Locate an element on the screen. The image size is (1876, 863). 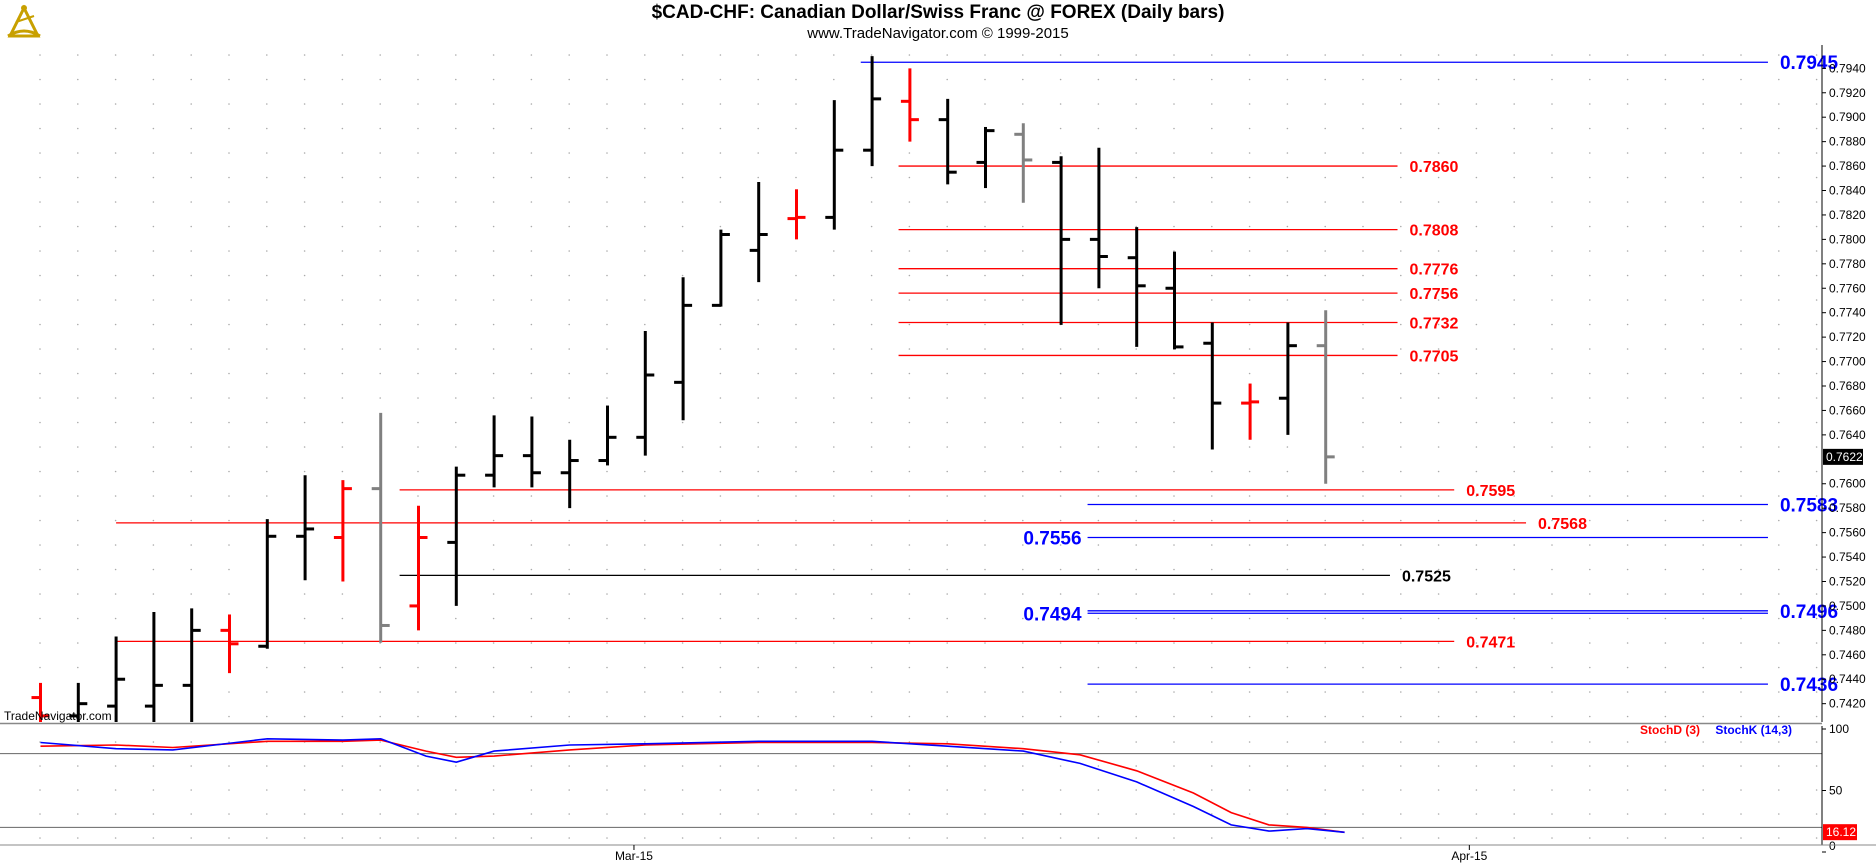
price-tick-label: 0.7860 is located at coordinates (1847, 166).